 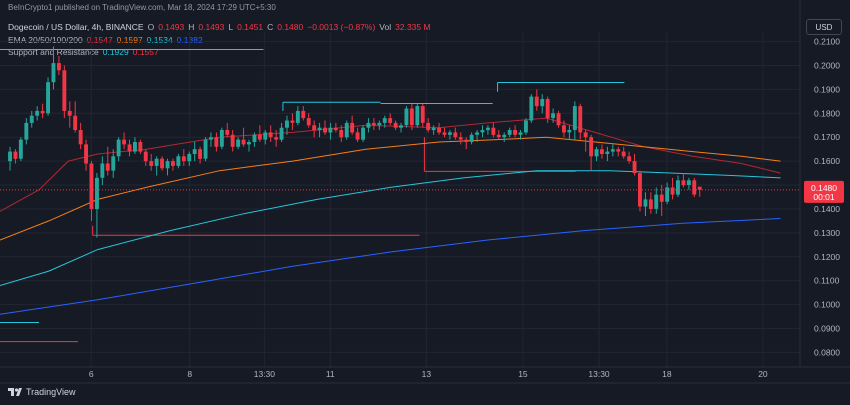 What do you see at coordinates (129, 39) in the screenshot?
I see `ema50-value: 0.1597` at bounding box center [129, 39].